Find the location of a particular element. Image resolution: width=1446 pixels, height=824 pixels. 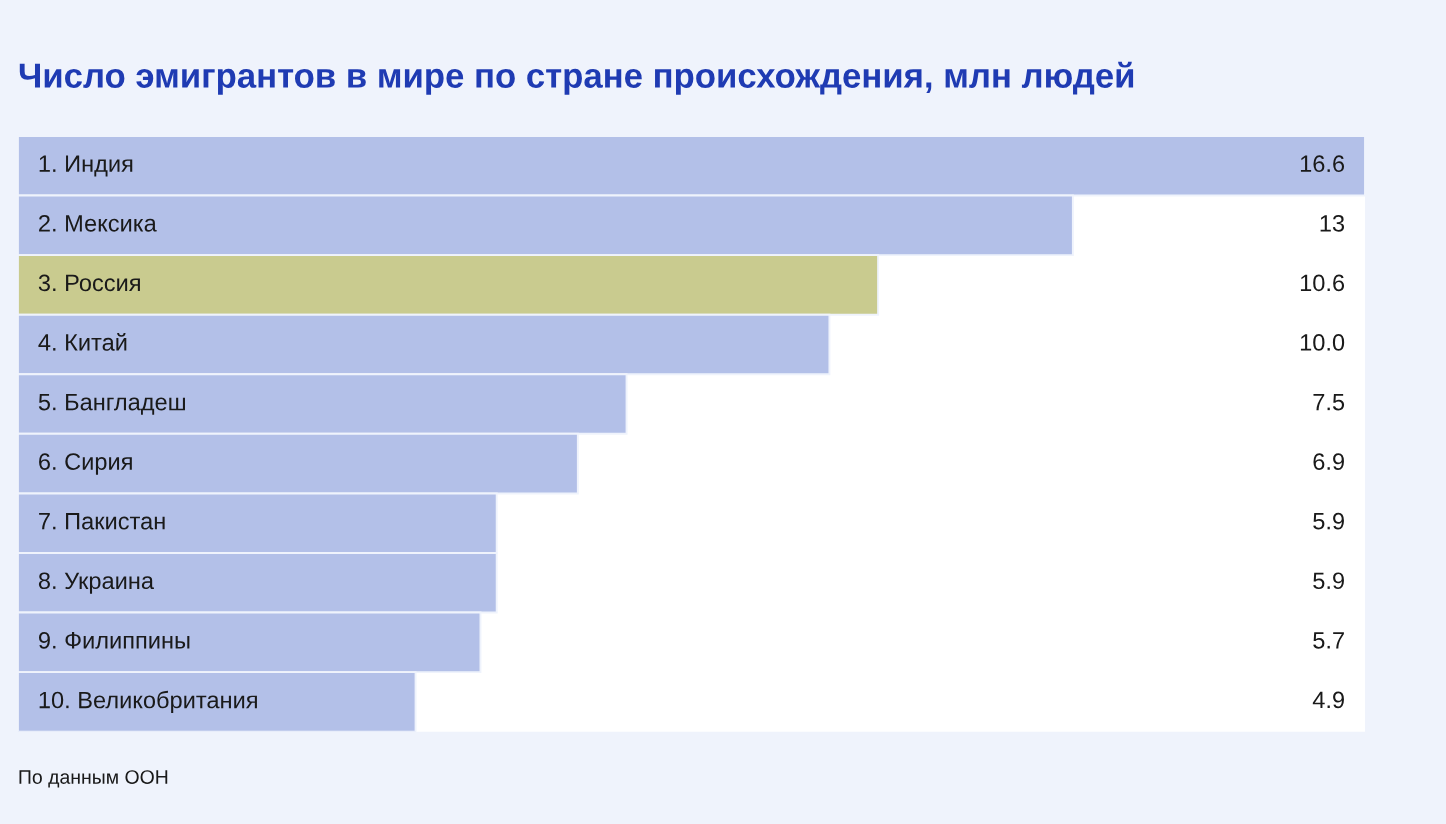

data-label: 7.5 is located at coordinates (1329, 402).